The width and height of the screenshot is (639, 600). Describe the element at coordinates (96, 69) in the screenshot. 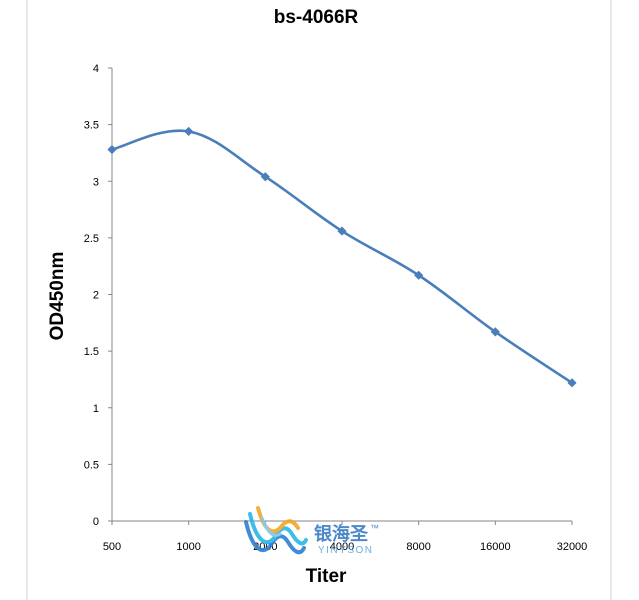

I see `y-tick-label: 4` at that location.